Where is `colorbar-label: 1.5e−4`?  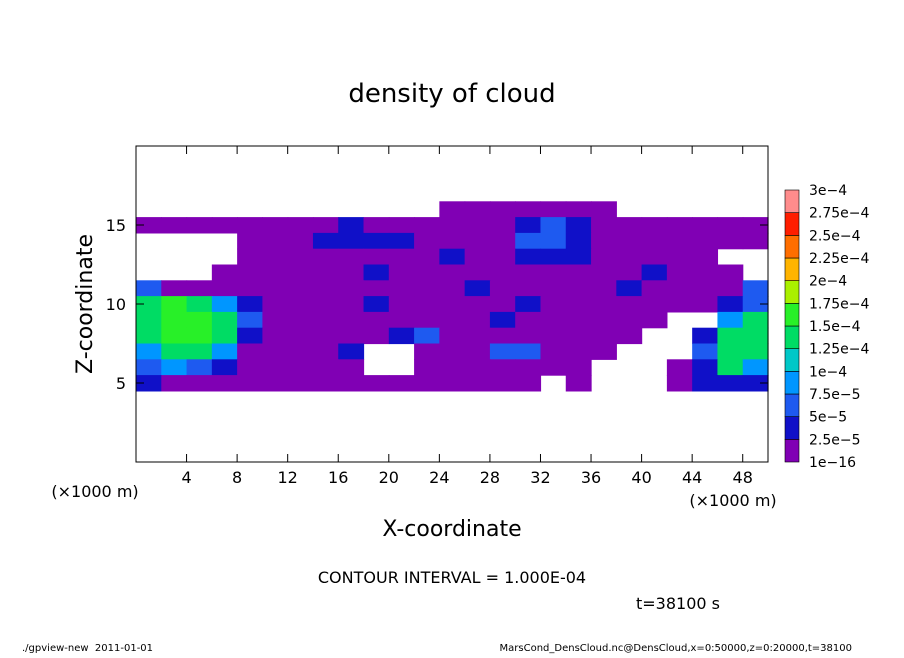 colorbar-label: 1.5e−4 is located at coordinates (835, 327).